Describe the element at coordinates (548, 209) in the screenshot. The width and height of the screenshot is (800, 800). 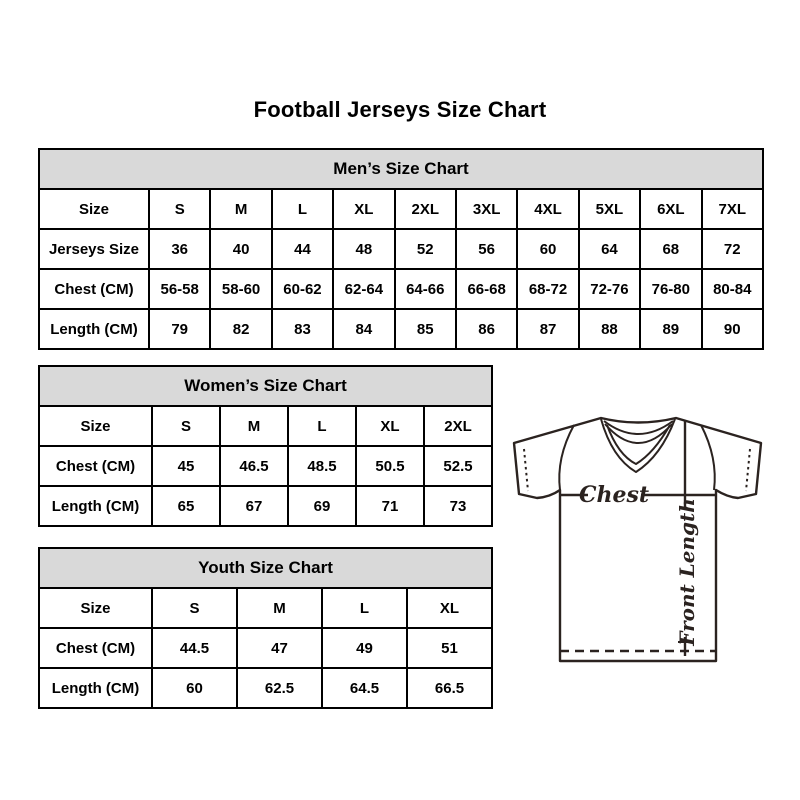
I see `table-cell: 4XL` at that location.